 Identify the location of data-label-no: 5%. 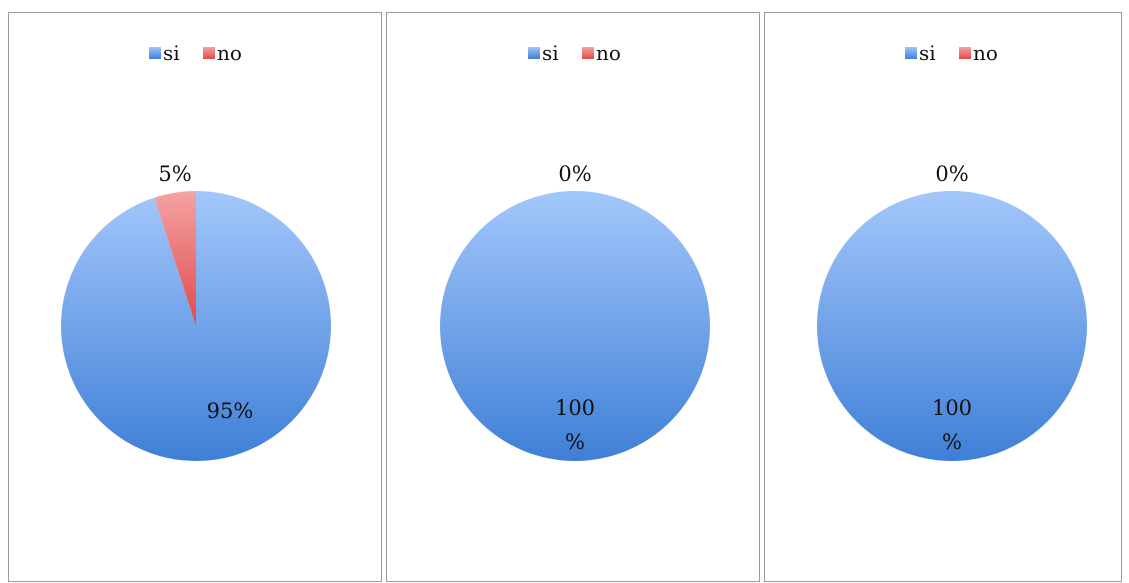
(174, 174).